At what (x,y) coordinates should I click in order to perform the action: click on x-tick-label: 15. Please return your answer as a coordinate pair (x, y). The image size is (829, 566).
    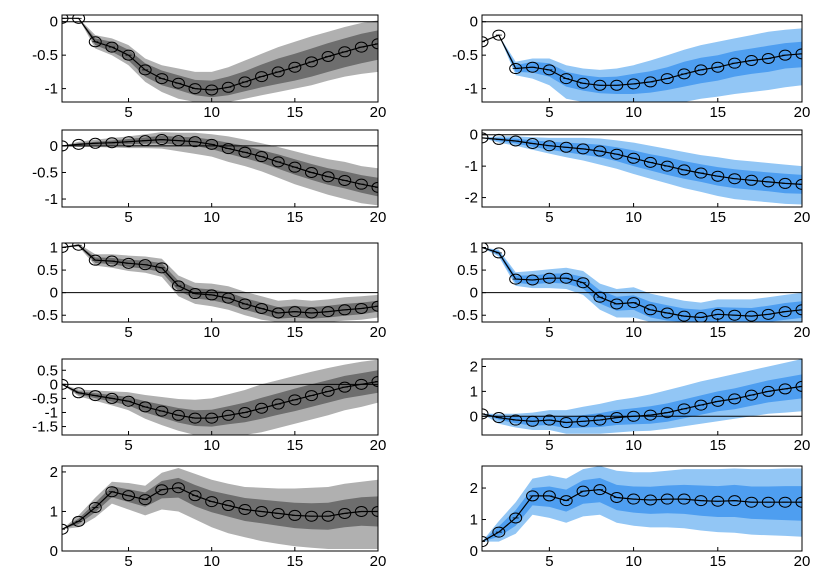
    Looking at the image, I should click on (294, 559).